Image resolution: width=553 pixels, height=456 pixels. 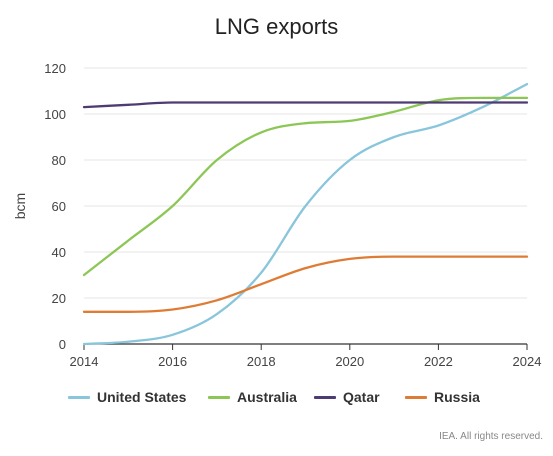 I want to click on legend-item-russia: Russia, so click(x=442, y=397).